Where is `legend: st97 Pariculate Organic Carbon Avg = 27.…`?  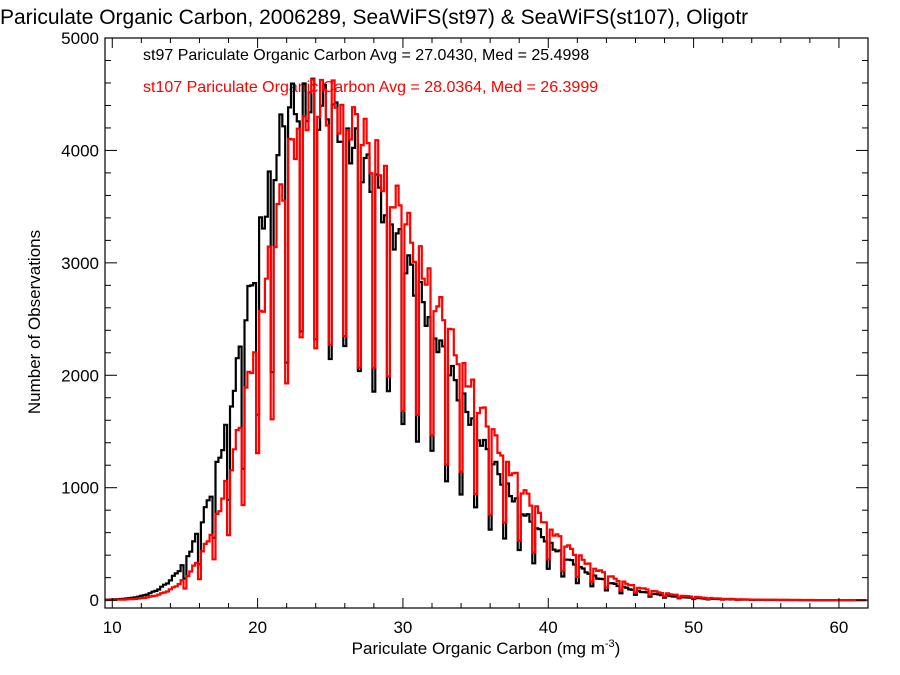 legend: st97 Pariculate Organic Carbon Avg = 27.… is located at coordinates (370, 71).